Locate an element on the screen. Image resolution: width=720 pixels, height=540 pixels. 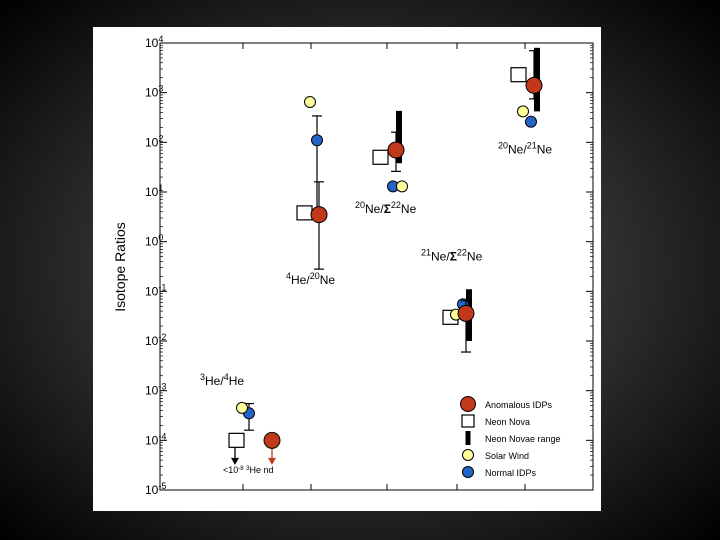
legend-label: Solar Wind is located at coordinates (507, 456).